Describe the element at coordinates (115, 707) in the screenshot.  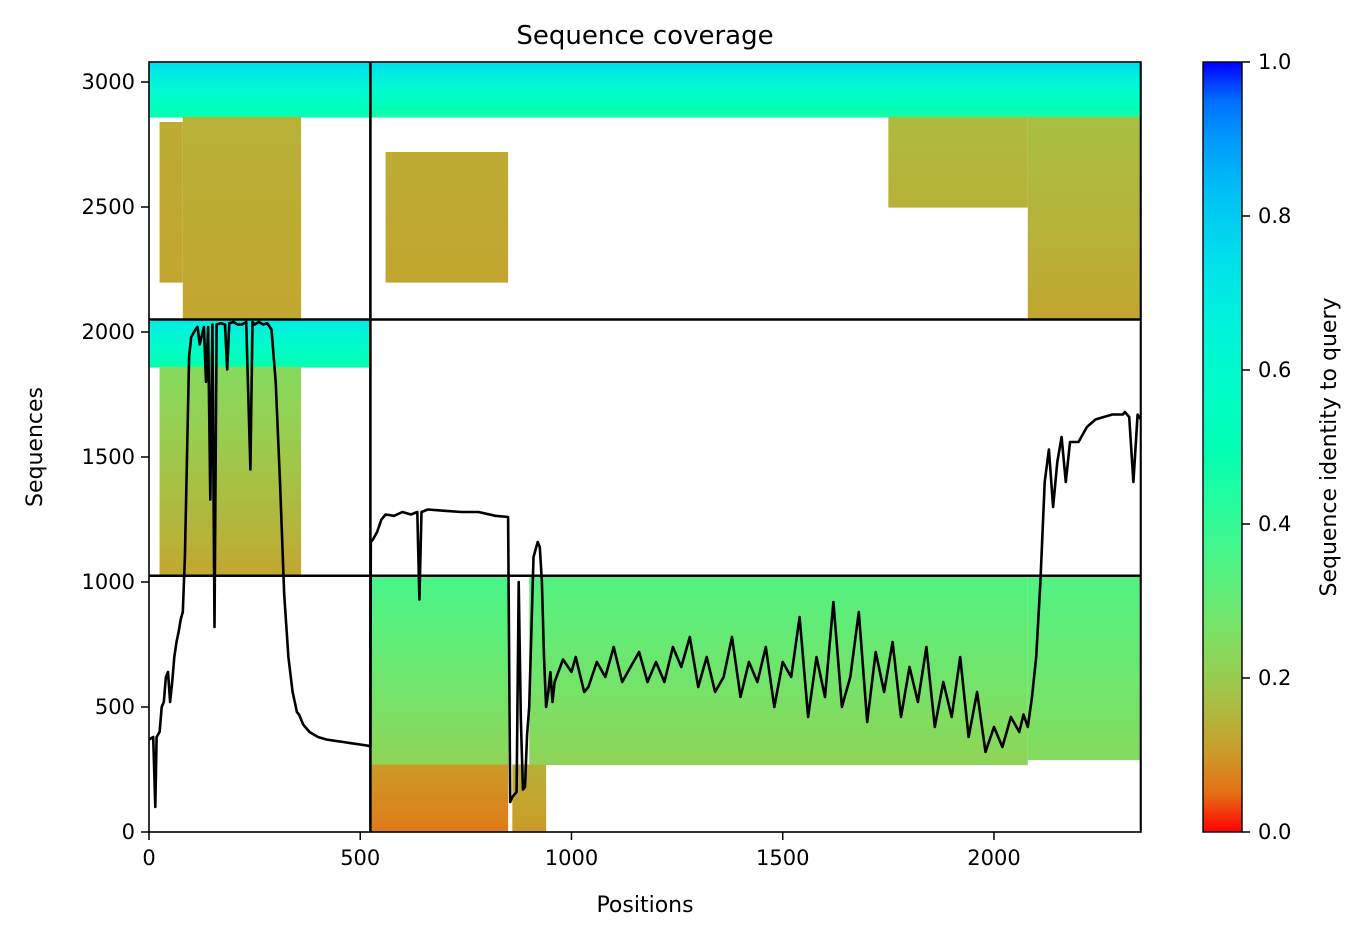
I see `y-tick-label: 500` at that location.